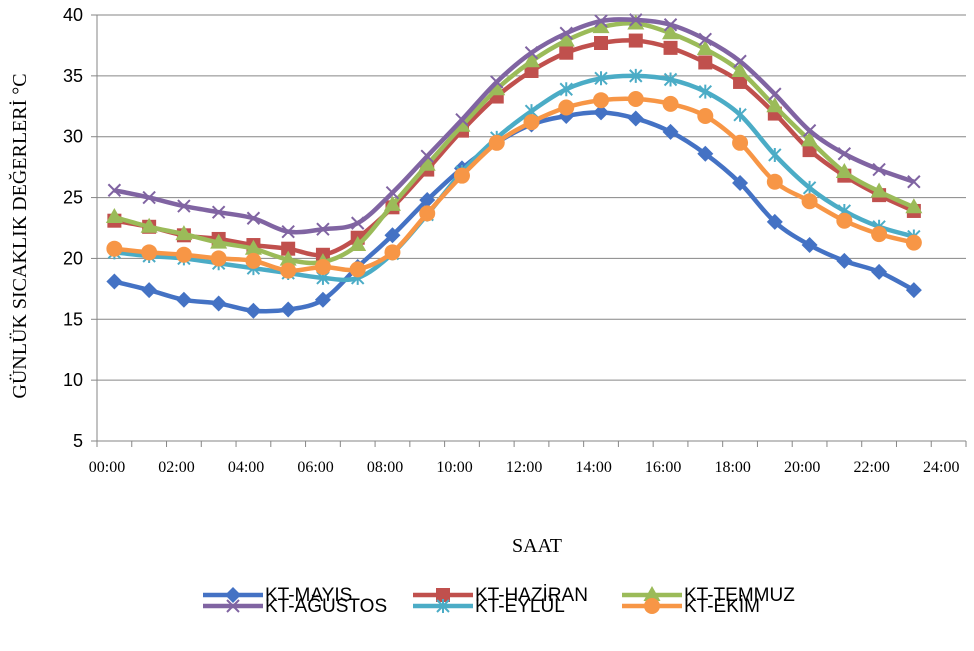 Image resolution: width=974 pixels, height=651 pixels. I want to click on x-tick-label: 22:00, so click(871, 467).